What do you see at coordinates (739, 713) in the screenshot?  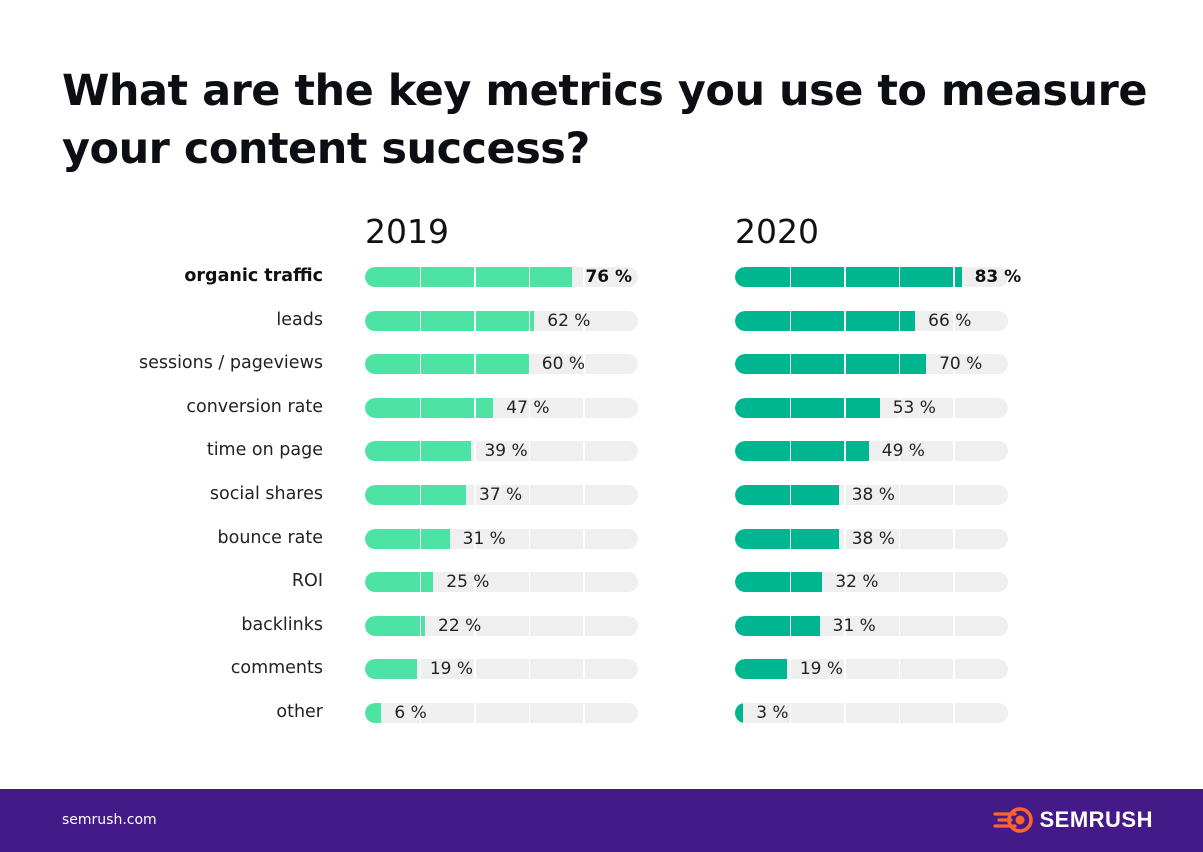 I see `bar-2020-other` at bounding box center [739, 713].